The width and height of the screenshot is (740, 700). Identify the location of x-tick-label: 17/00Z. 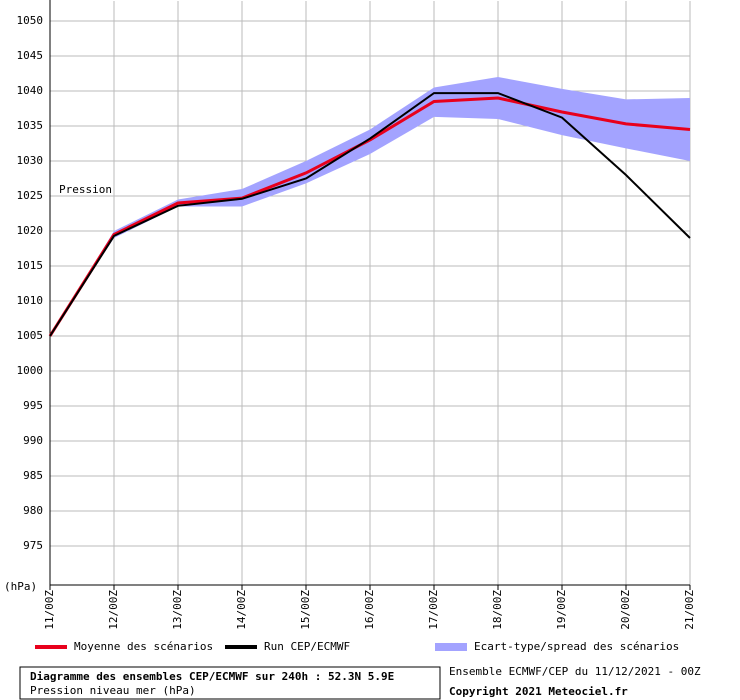
(433, 610).